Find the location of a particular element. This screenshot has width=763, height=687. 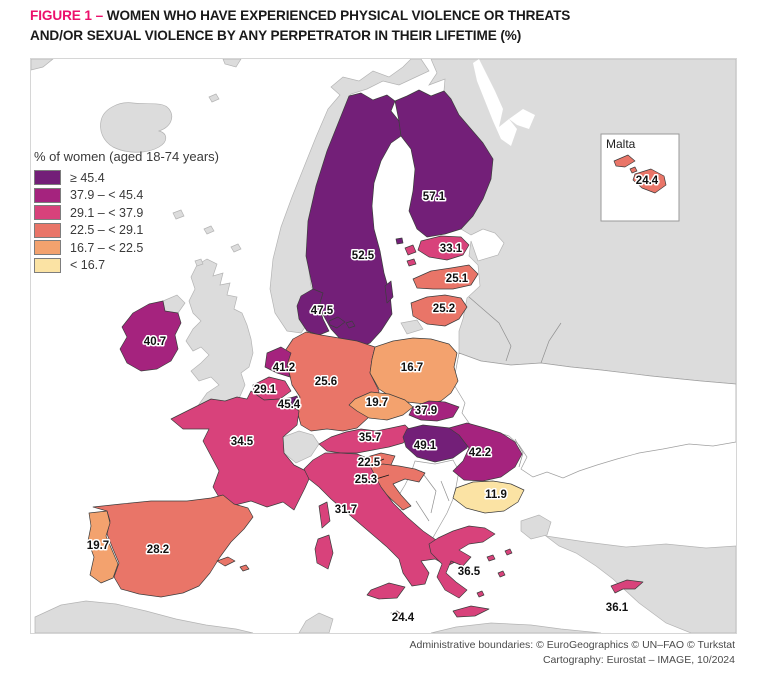

legend-row-0: ≥ 45.4 is located at coordinates (126, 178).